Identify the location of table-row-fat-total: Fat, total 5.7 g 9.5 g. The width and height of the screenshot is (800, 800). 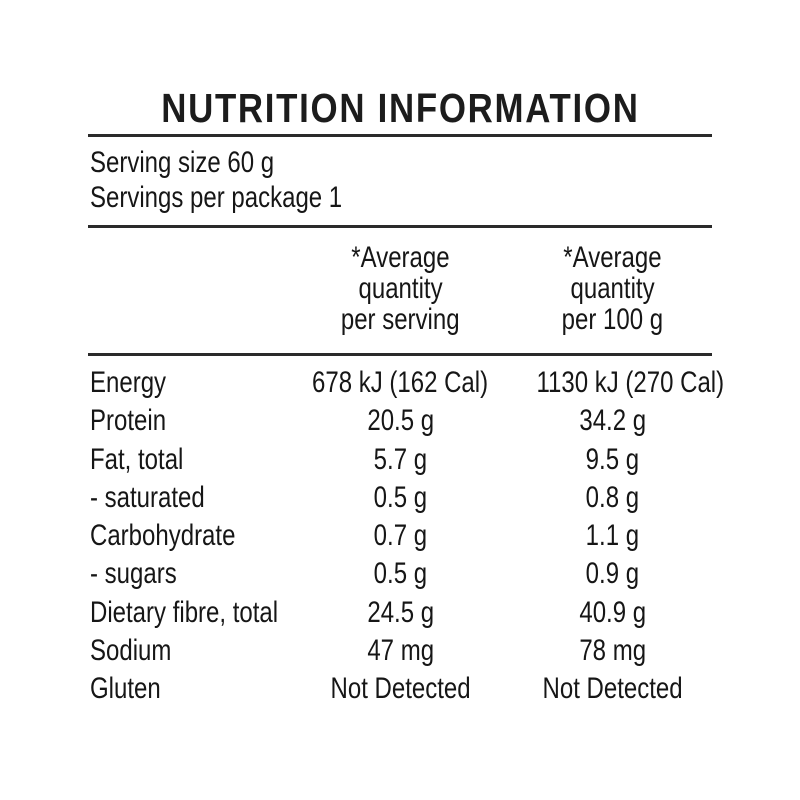
(400, 460).